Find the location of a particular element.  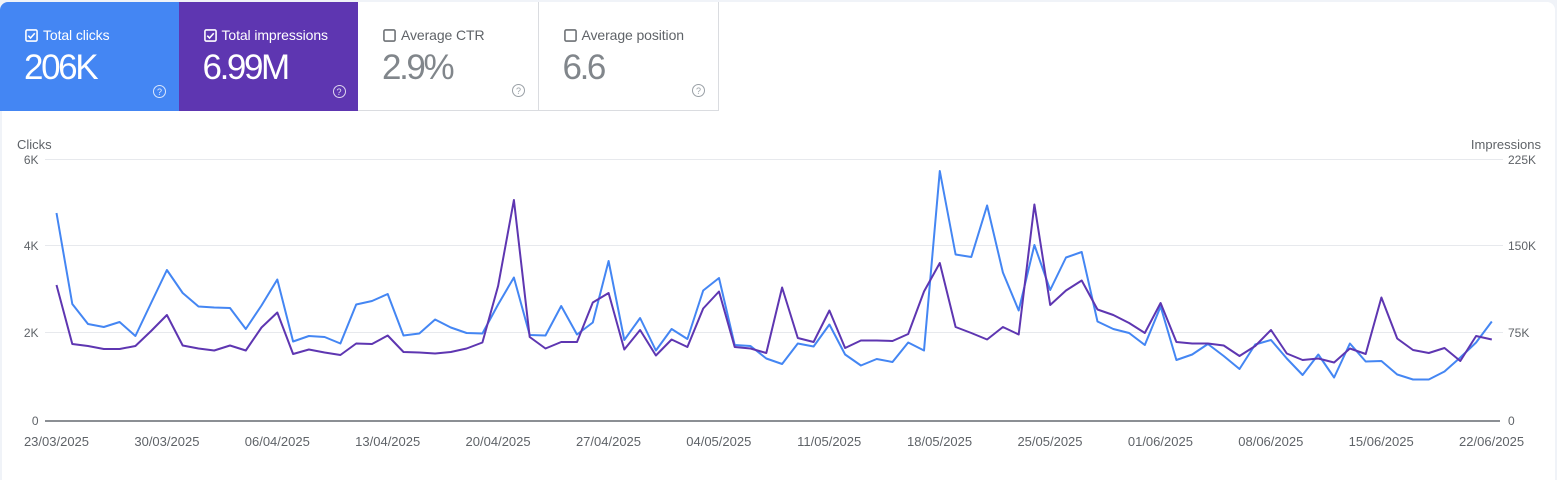

svg-text: 11/05/2025 is located at coordinates (829, 441).